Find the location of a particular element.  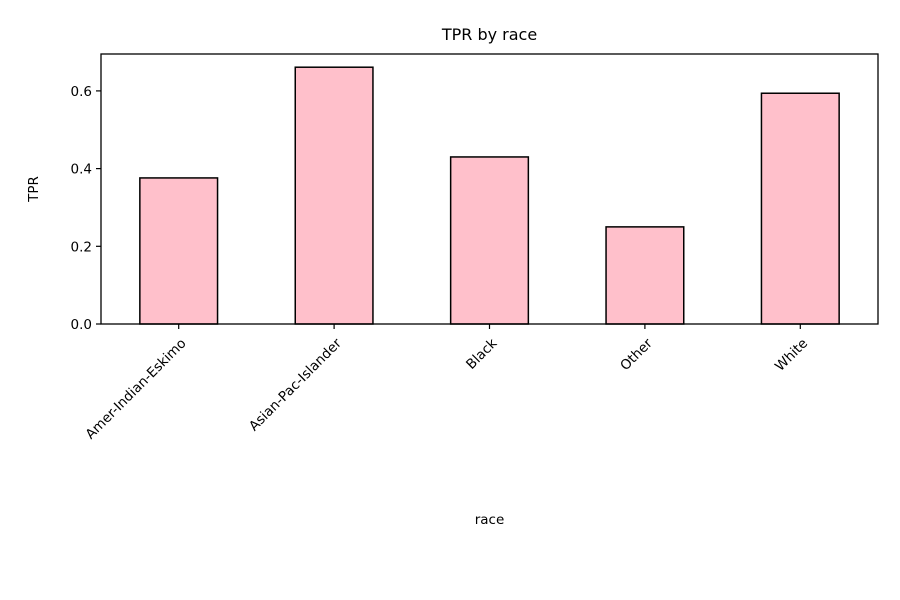

x-axis-label: race is located at coordinates (490, 520).